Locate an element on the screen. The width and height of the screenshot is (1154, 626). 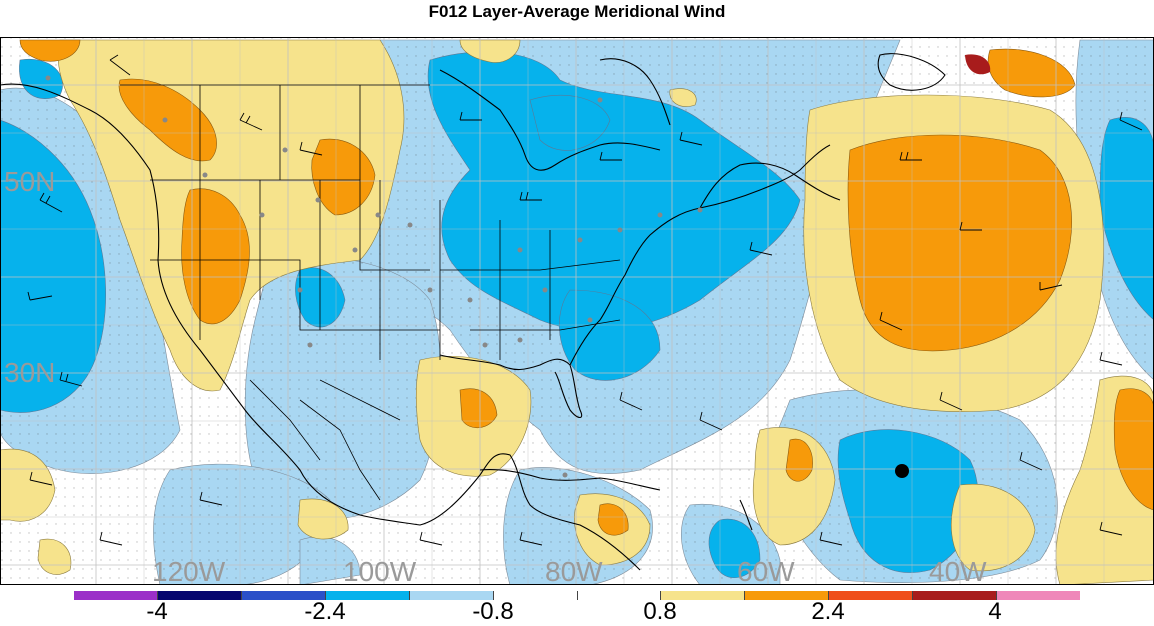
colorbar-tick-label: 0.8 is located at coordinates (660, 611).